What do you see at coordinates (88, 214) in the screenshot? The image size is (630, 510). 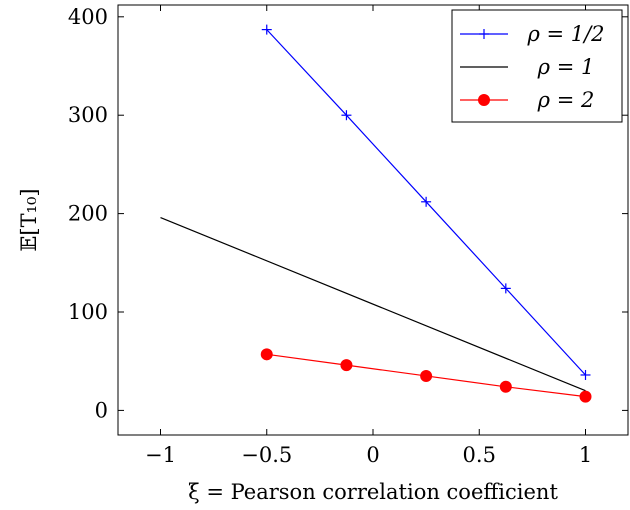 I see `y-tick-label: 200` at bounding box center [88, 214].